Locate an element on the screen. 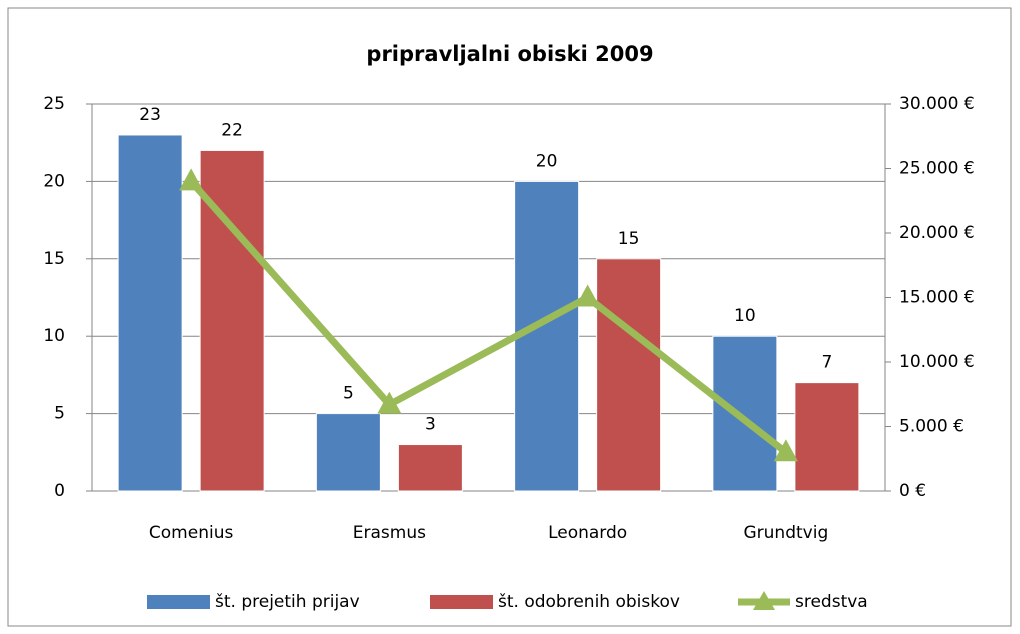 This screenshot has height=634, width=1020. legend-label: št. prejetih prijav is located at coordinates (287, 602).